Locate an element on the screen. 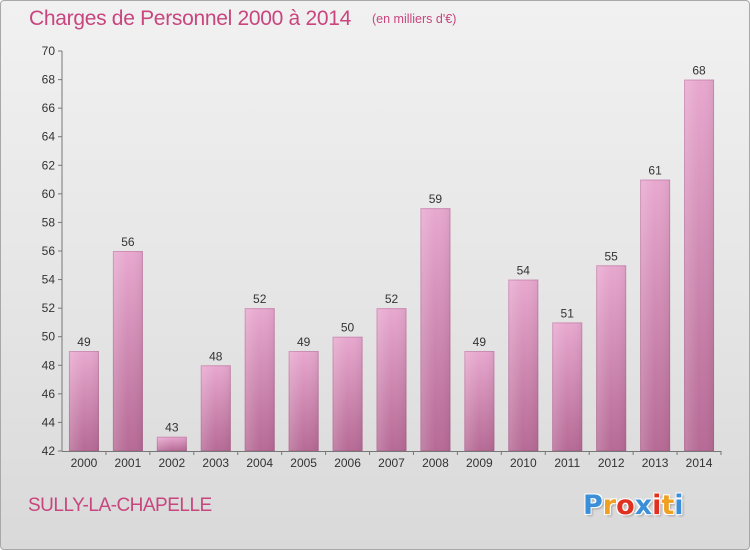  bar-outline-2005 is located at coordinates (303, 401).